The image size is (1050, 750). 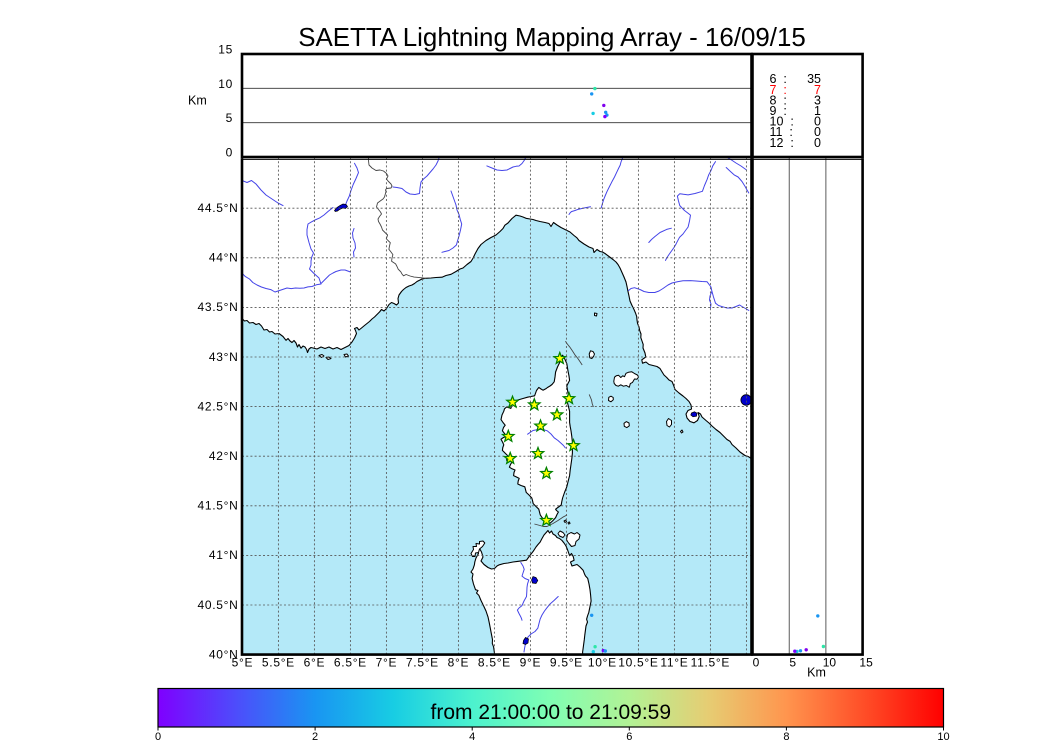 What do you see at coordinates (224, 555) in the screenshot?
I see `svg-text: 41°N` at bounding box center [224, 555].